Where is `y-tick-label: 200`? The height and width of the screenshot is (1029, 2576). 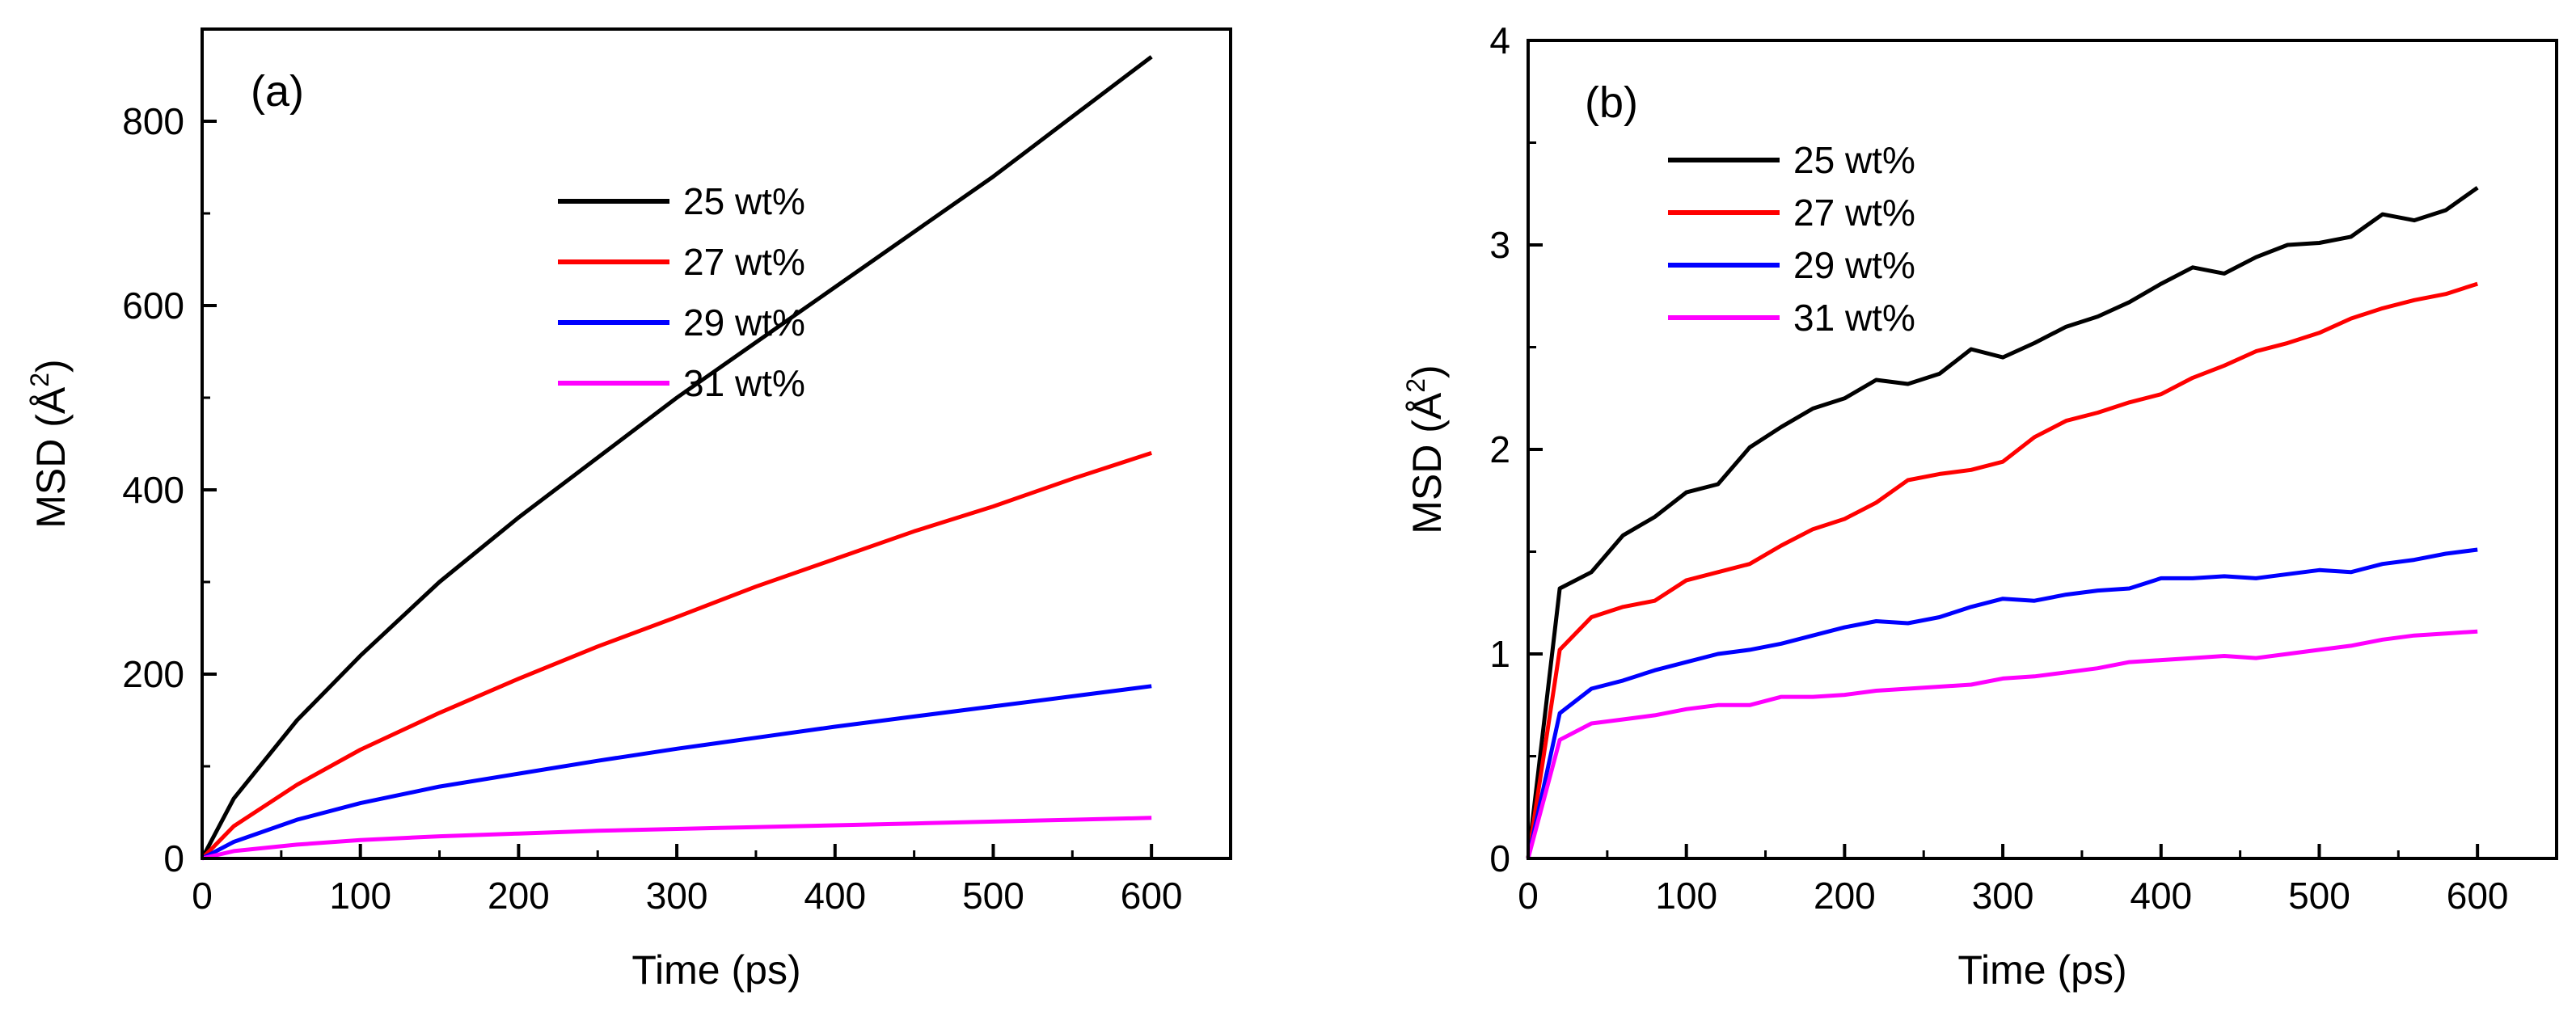
y-tick-label: 200 is located at coordinates (153, 674).